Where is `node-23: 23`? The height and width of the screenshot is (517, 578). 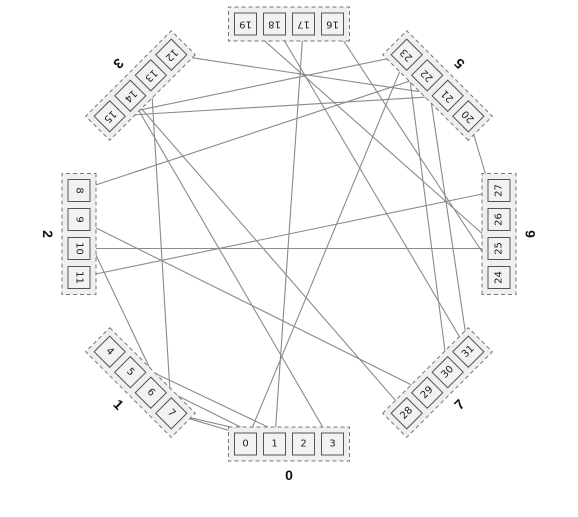
node-23: 23 is located at coordinates (406, 54).